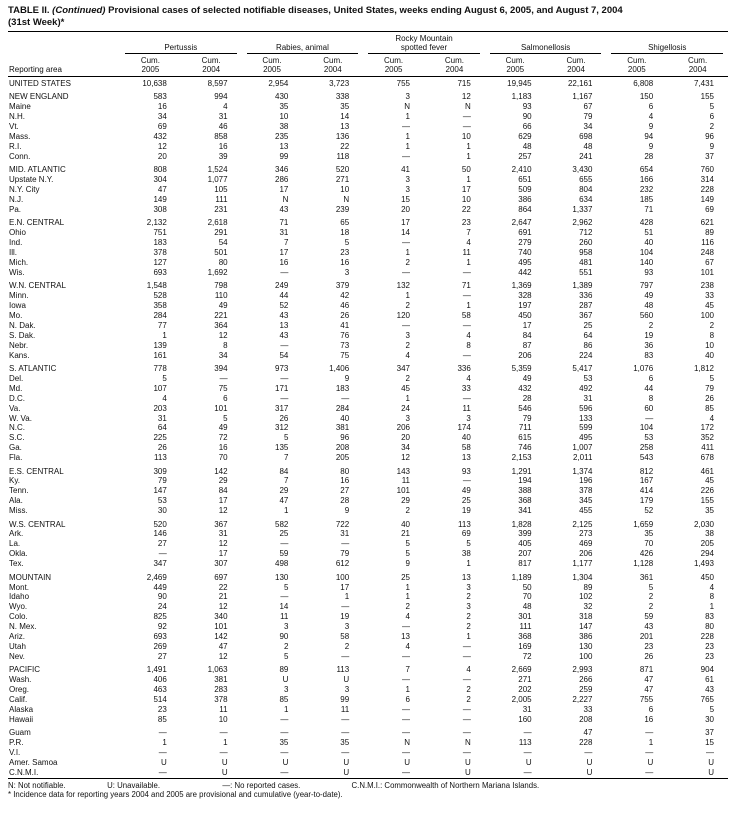 This screenshot has width=738, height=834. Describe the element at coordinates (221, 368) in the screenshot. I see `value-cell: 394` at that location.